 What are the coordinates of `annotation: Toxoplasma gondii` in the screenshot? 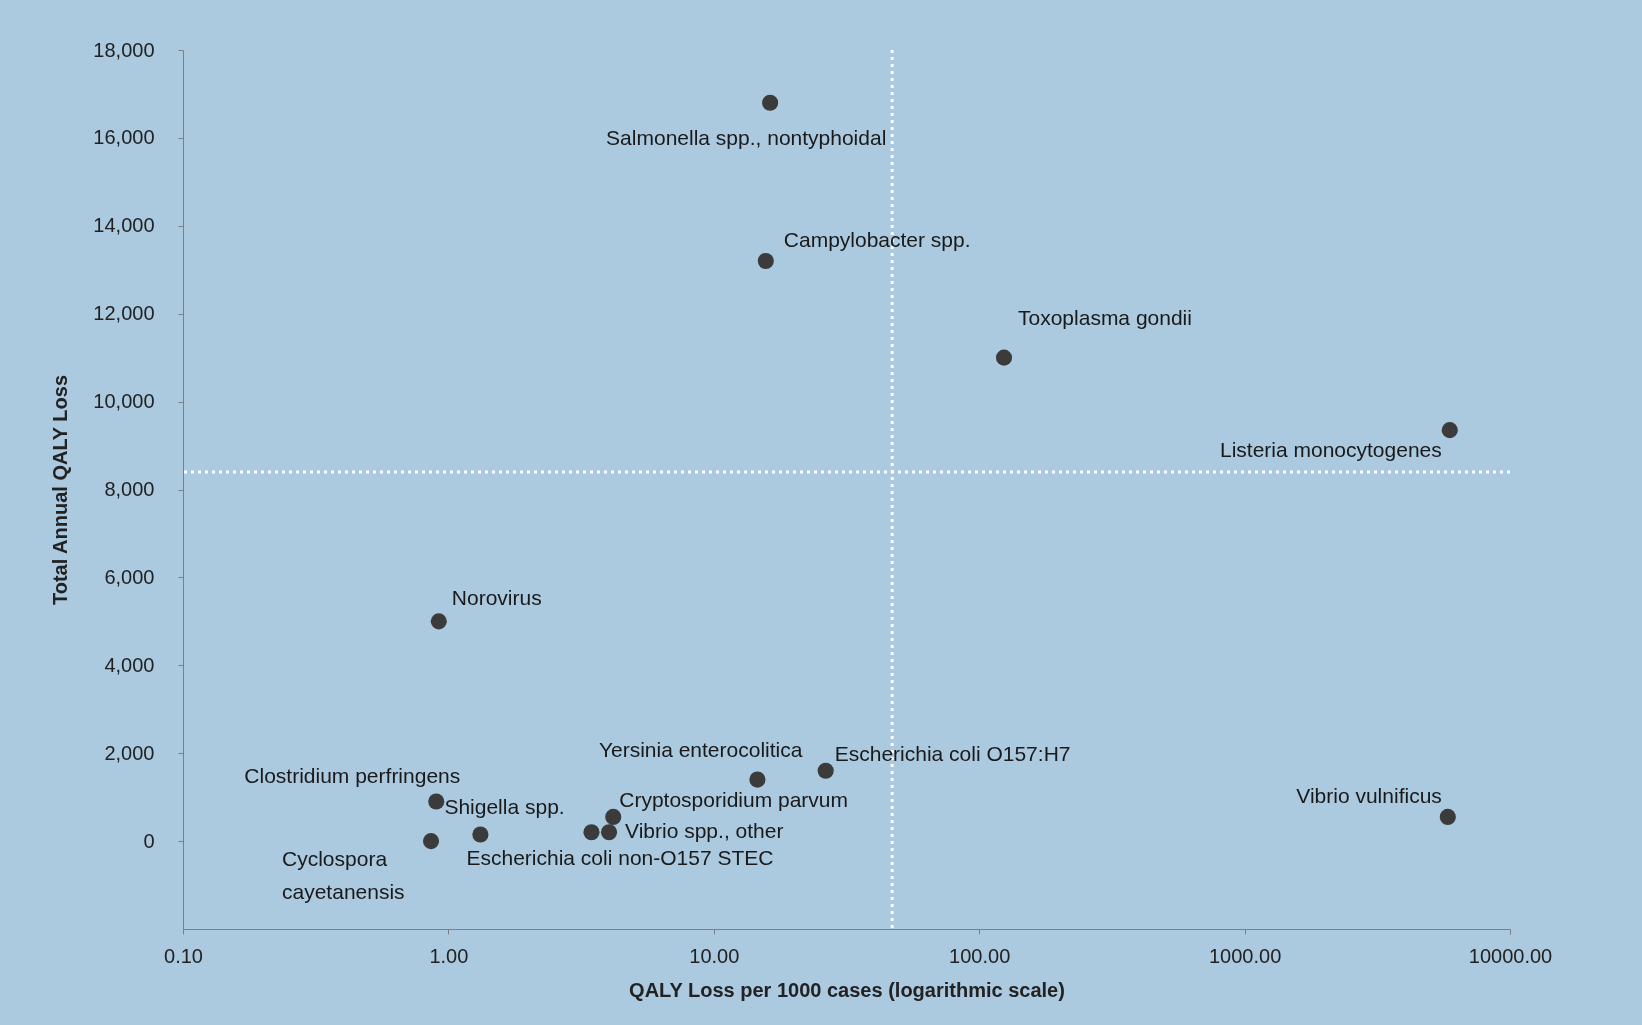 It's located at (1104, 317).